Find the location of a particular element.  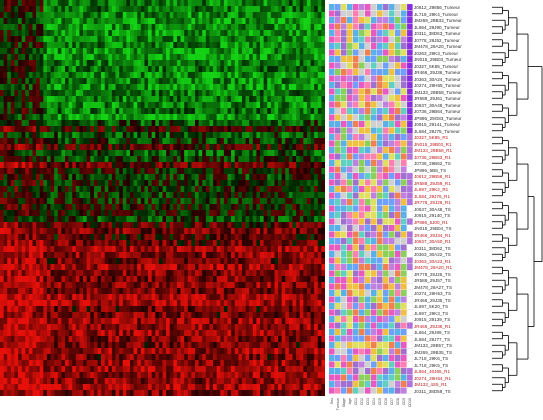

annotation-column-label: Sex is located at coordinates (332, 401).